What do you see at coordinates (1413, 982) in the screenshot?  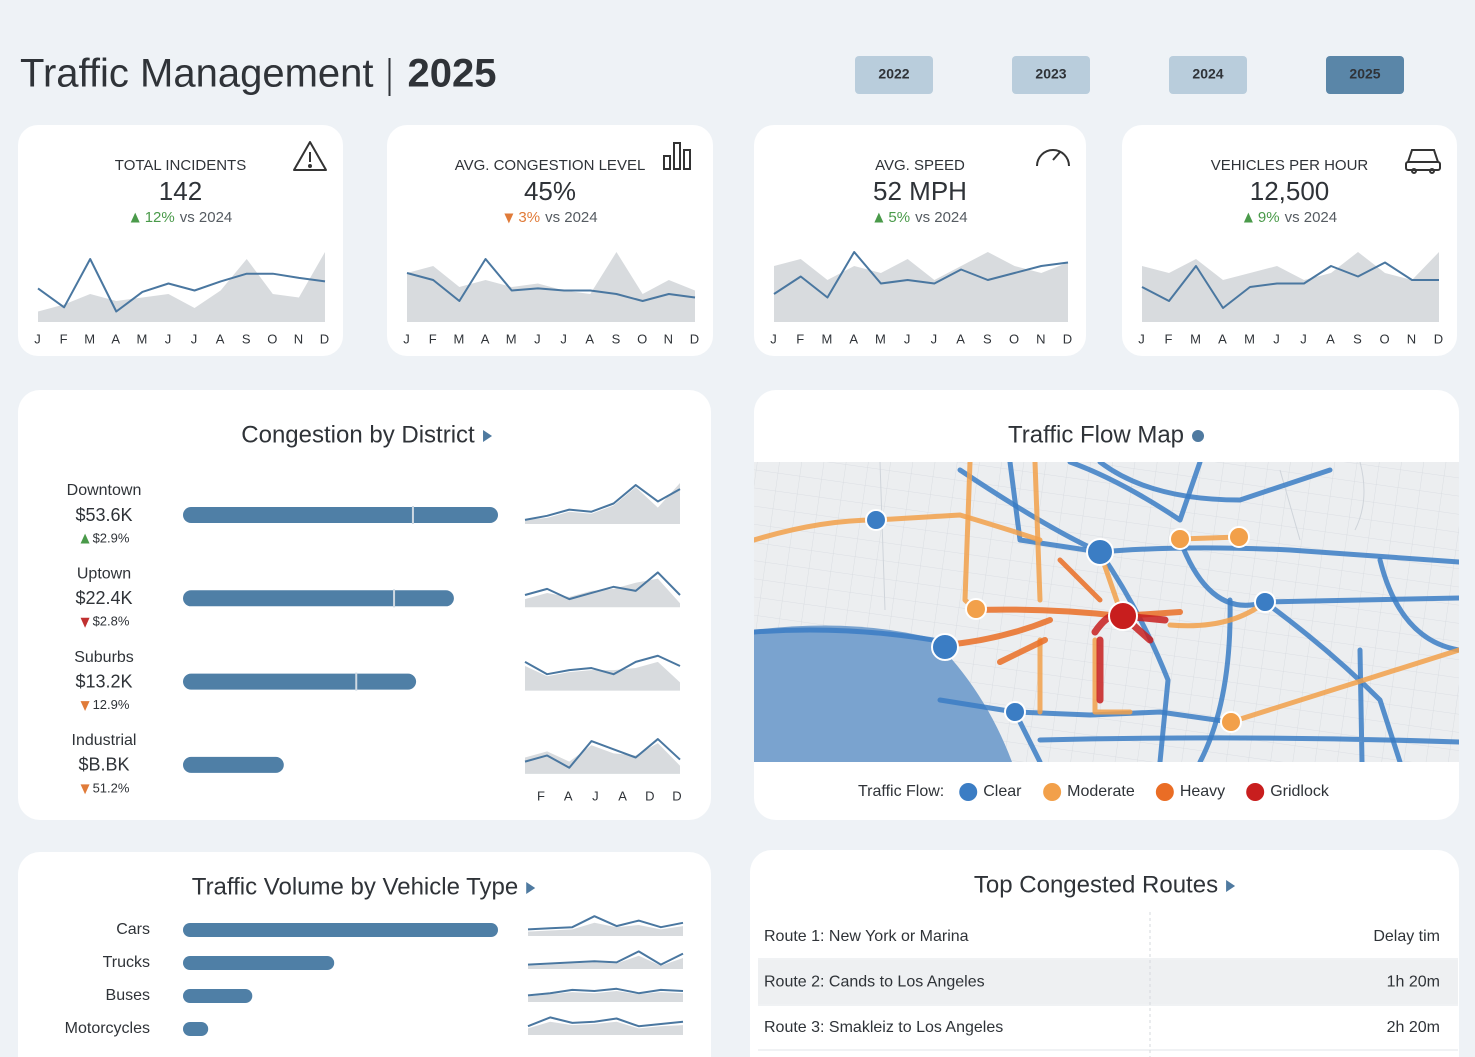 I see `route-delay: 1h 20m` at bounding box center [1413, 982].